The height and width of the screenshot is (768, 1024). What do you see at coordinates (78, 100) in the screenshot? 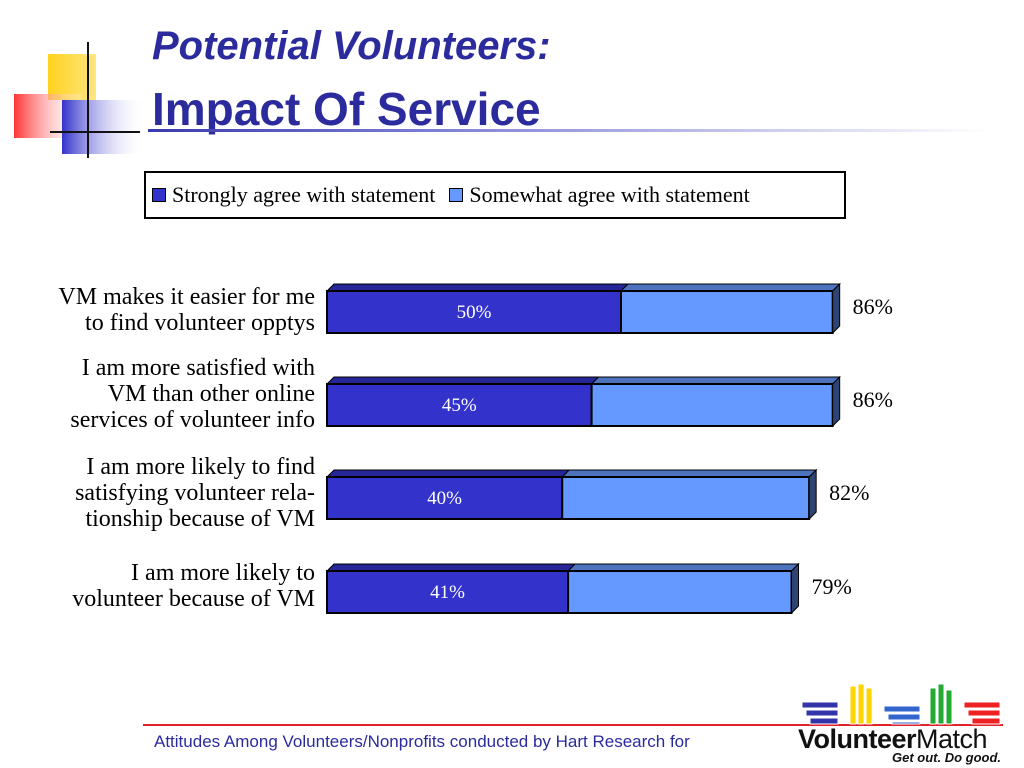
I see `decorative-squares-graphic` at bounding box center [78, 100].